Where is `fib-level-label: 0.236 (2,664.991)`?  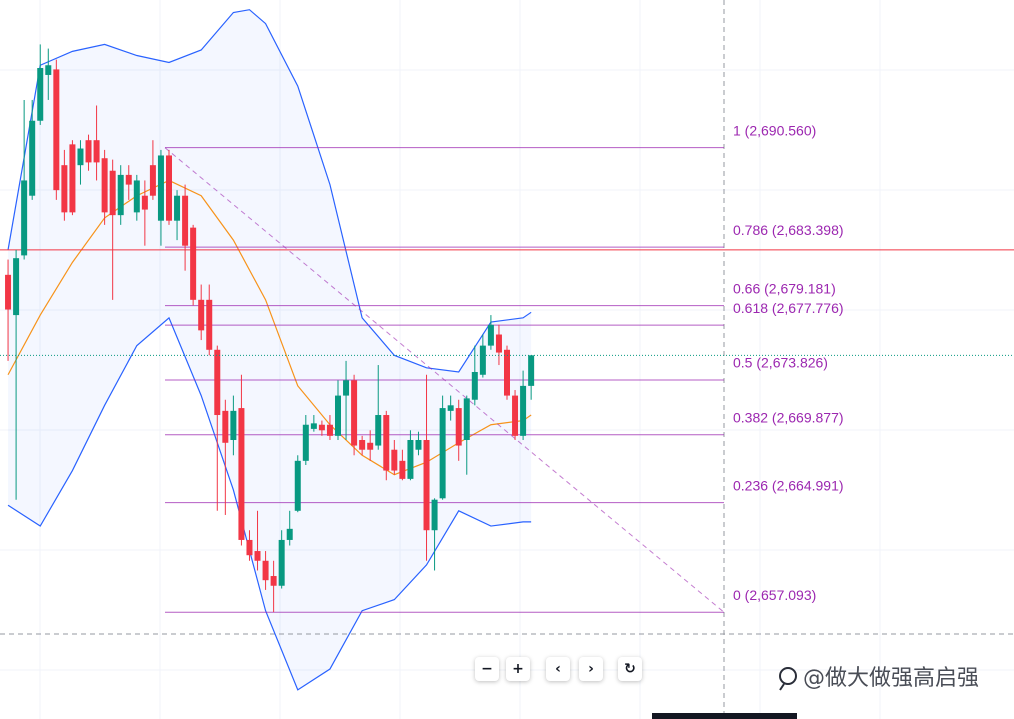
fib-level-label: 0.236 (2,664.991) is located at coordinates (788, 485).